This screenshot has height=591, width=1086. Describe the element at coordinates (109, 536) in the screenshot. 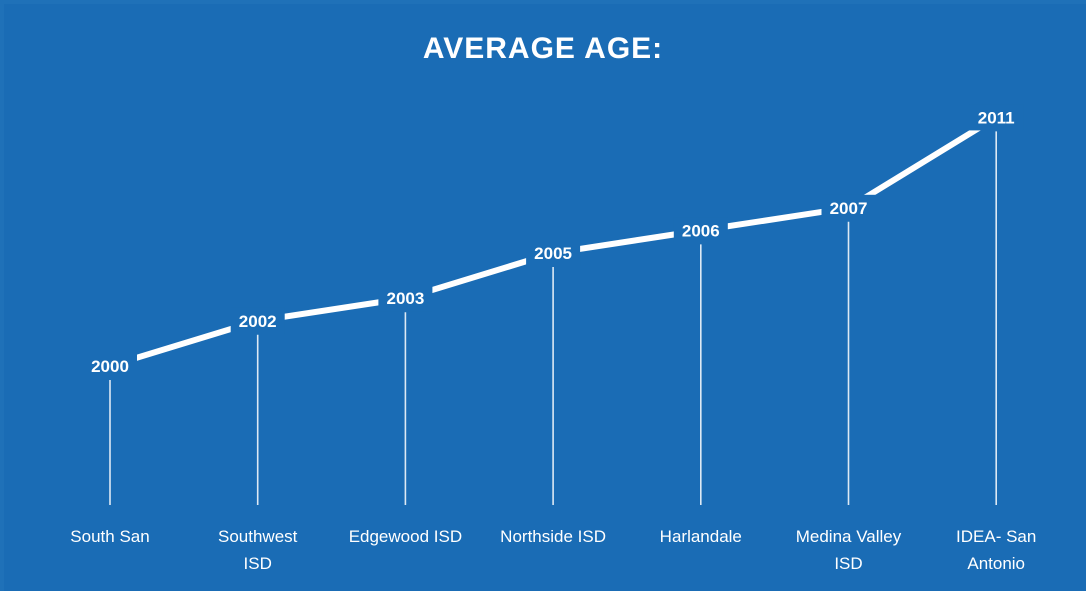

I see `x-tick-label: South San` at that location.